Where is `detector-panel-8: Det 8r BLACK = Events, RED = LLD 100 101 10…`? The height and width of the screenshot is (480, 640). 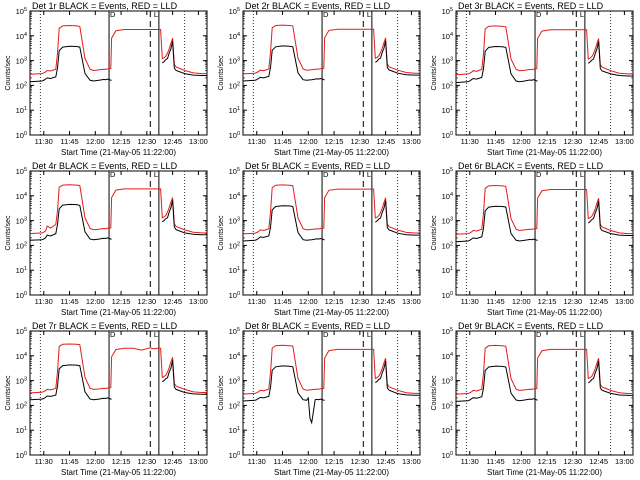 detector-panel-8: Det 8r BLACK = Events, RED = LLD 100 101 10… is located at coordinates (319, 399).